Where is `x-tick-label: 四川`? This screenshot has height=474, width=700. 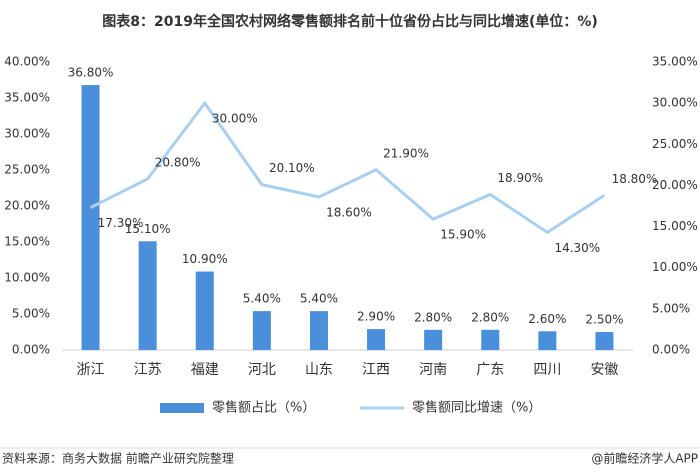
x-tick-label: 四川 is located at coordinates (547, 370).